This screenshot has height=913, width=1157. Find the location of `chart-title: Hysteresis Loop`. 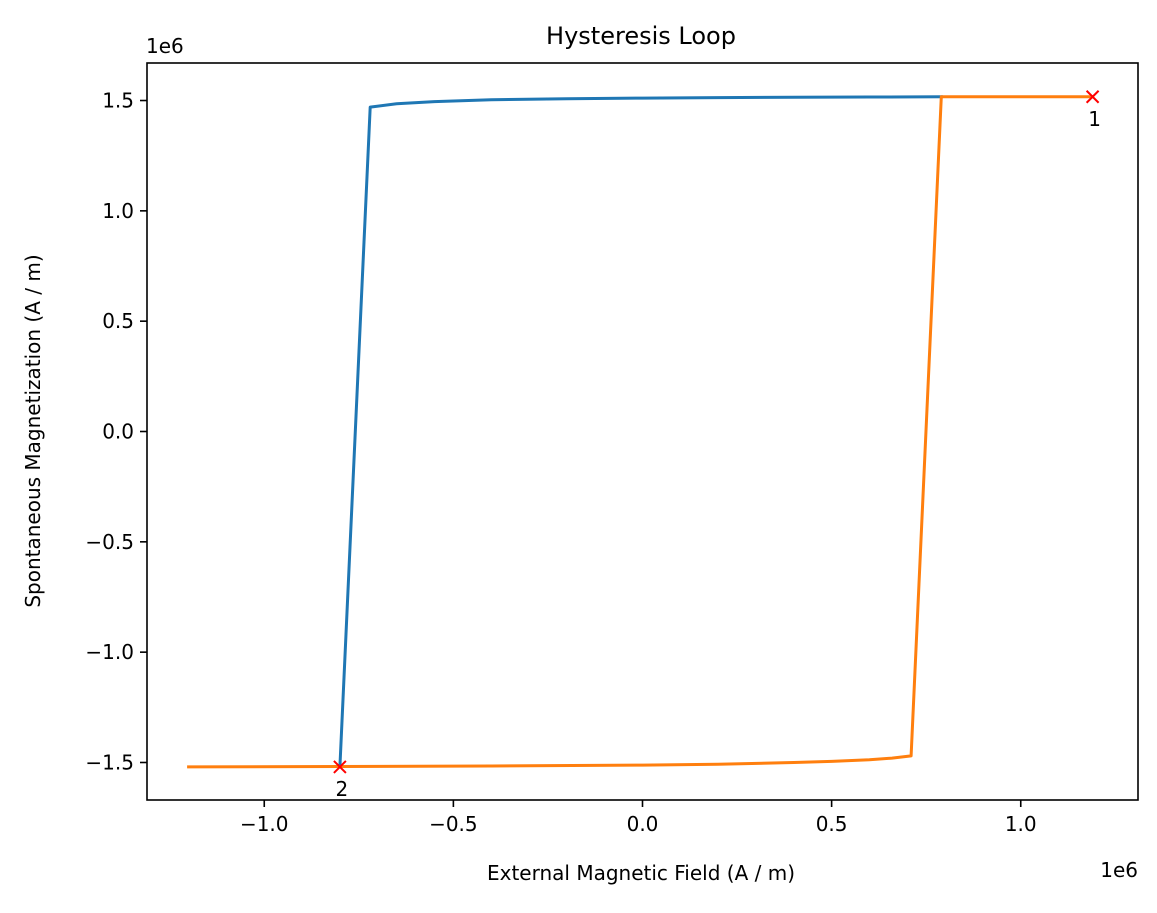

chart-title: Hysteresis Loop is located at coordinates (641, 36).